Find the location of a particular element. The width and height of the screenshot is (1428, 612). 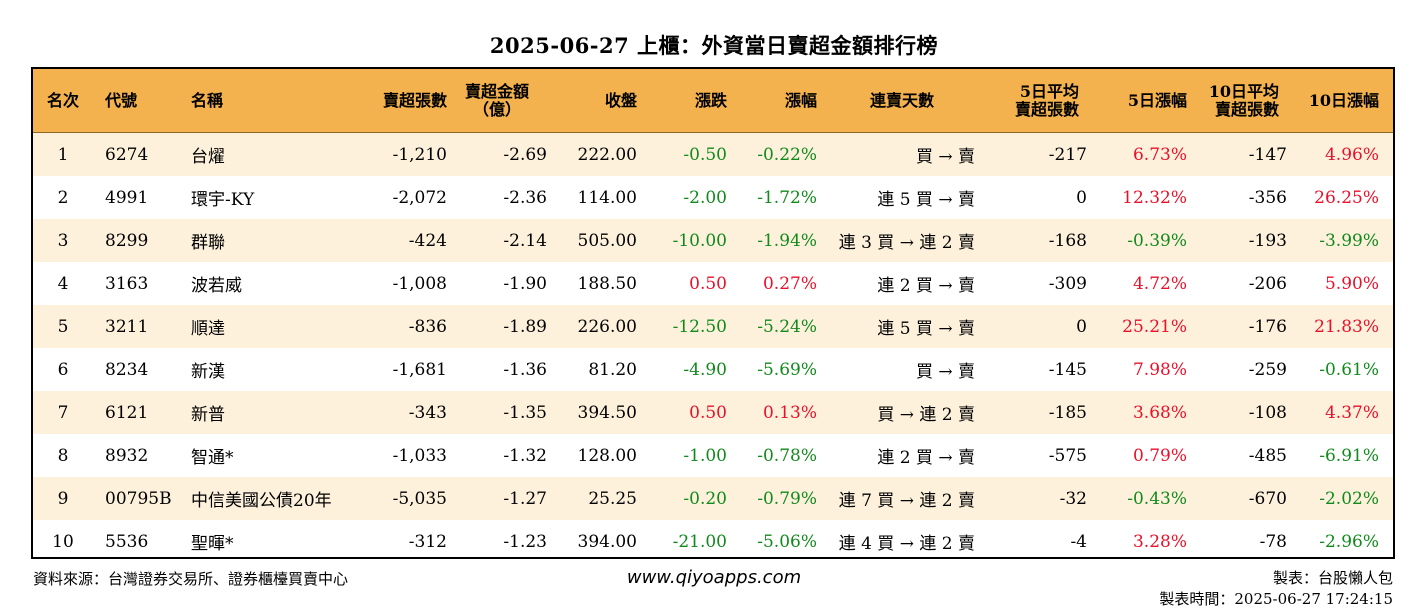

cell-avg10: -206 is located at coordinates (1267, 283).